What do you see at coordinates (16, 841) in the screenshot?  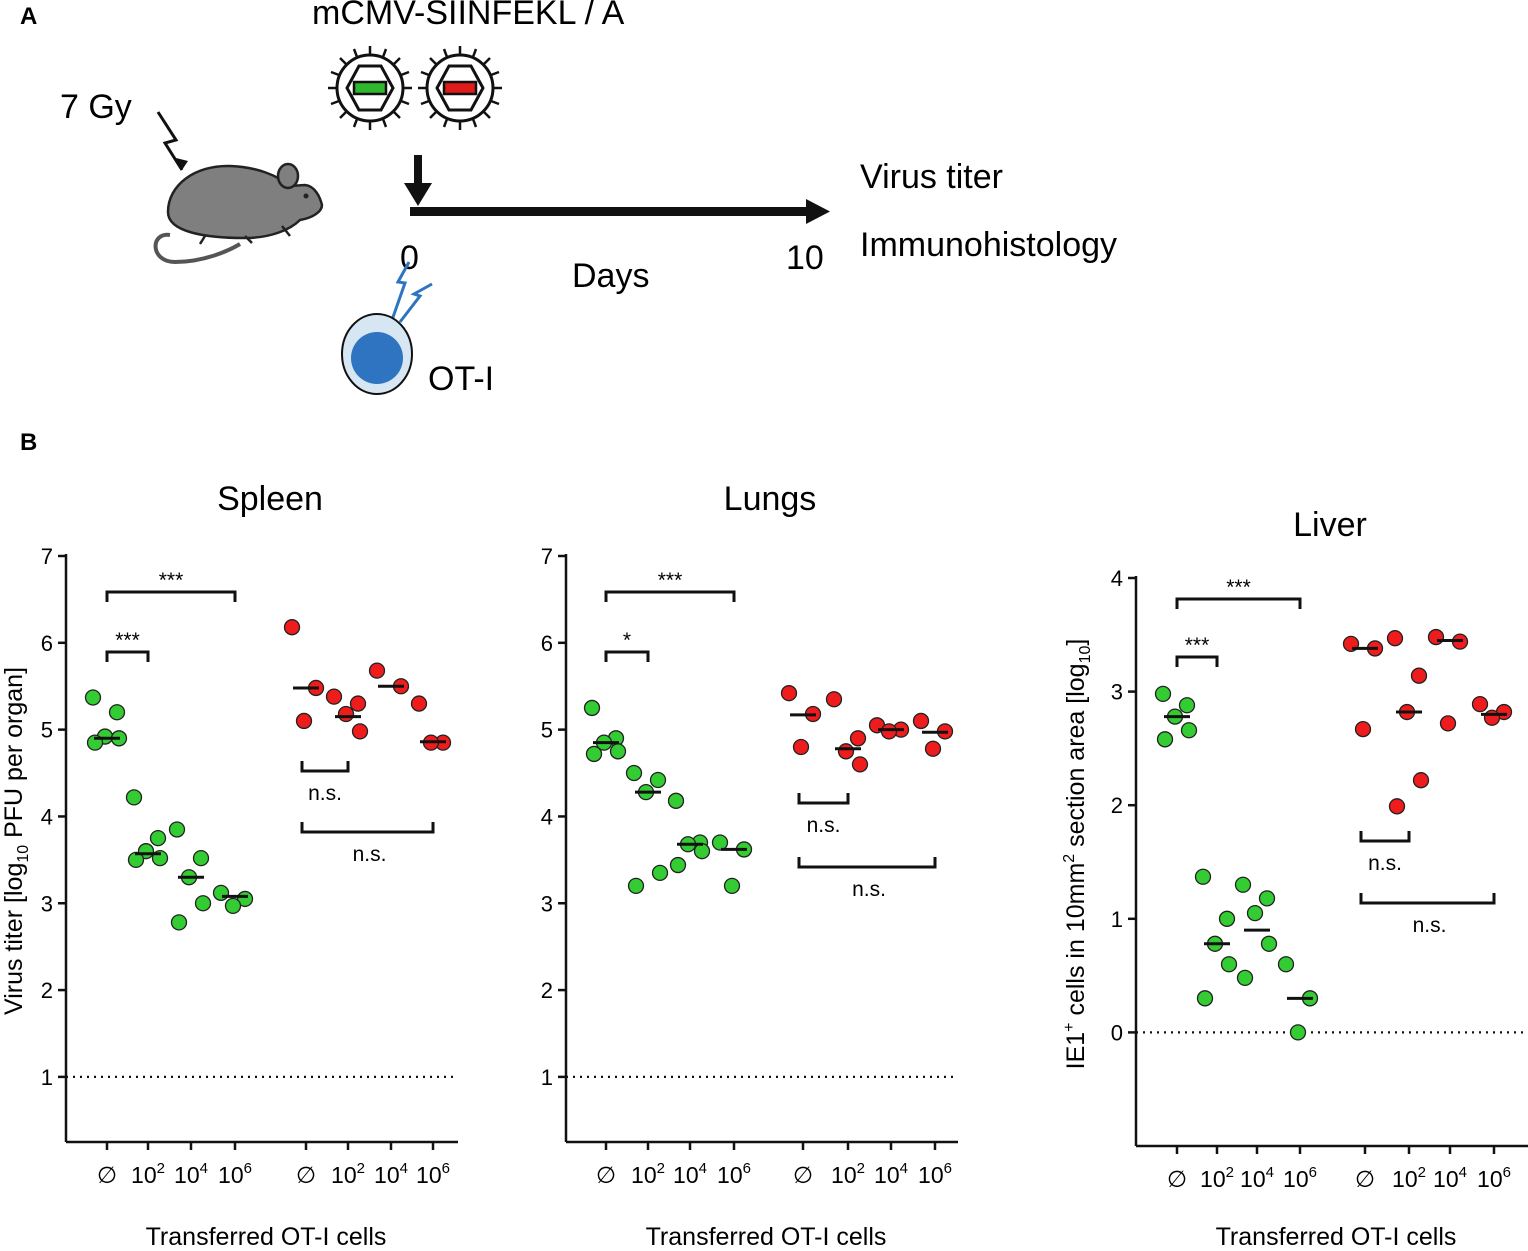 I see `y-axis-label: Virus titer [log10 PFU per organ]` at bounding box center [16, 841].